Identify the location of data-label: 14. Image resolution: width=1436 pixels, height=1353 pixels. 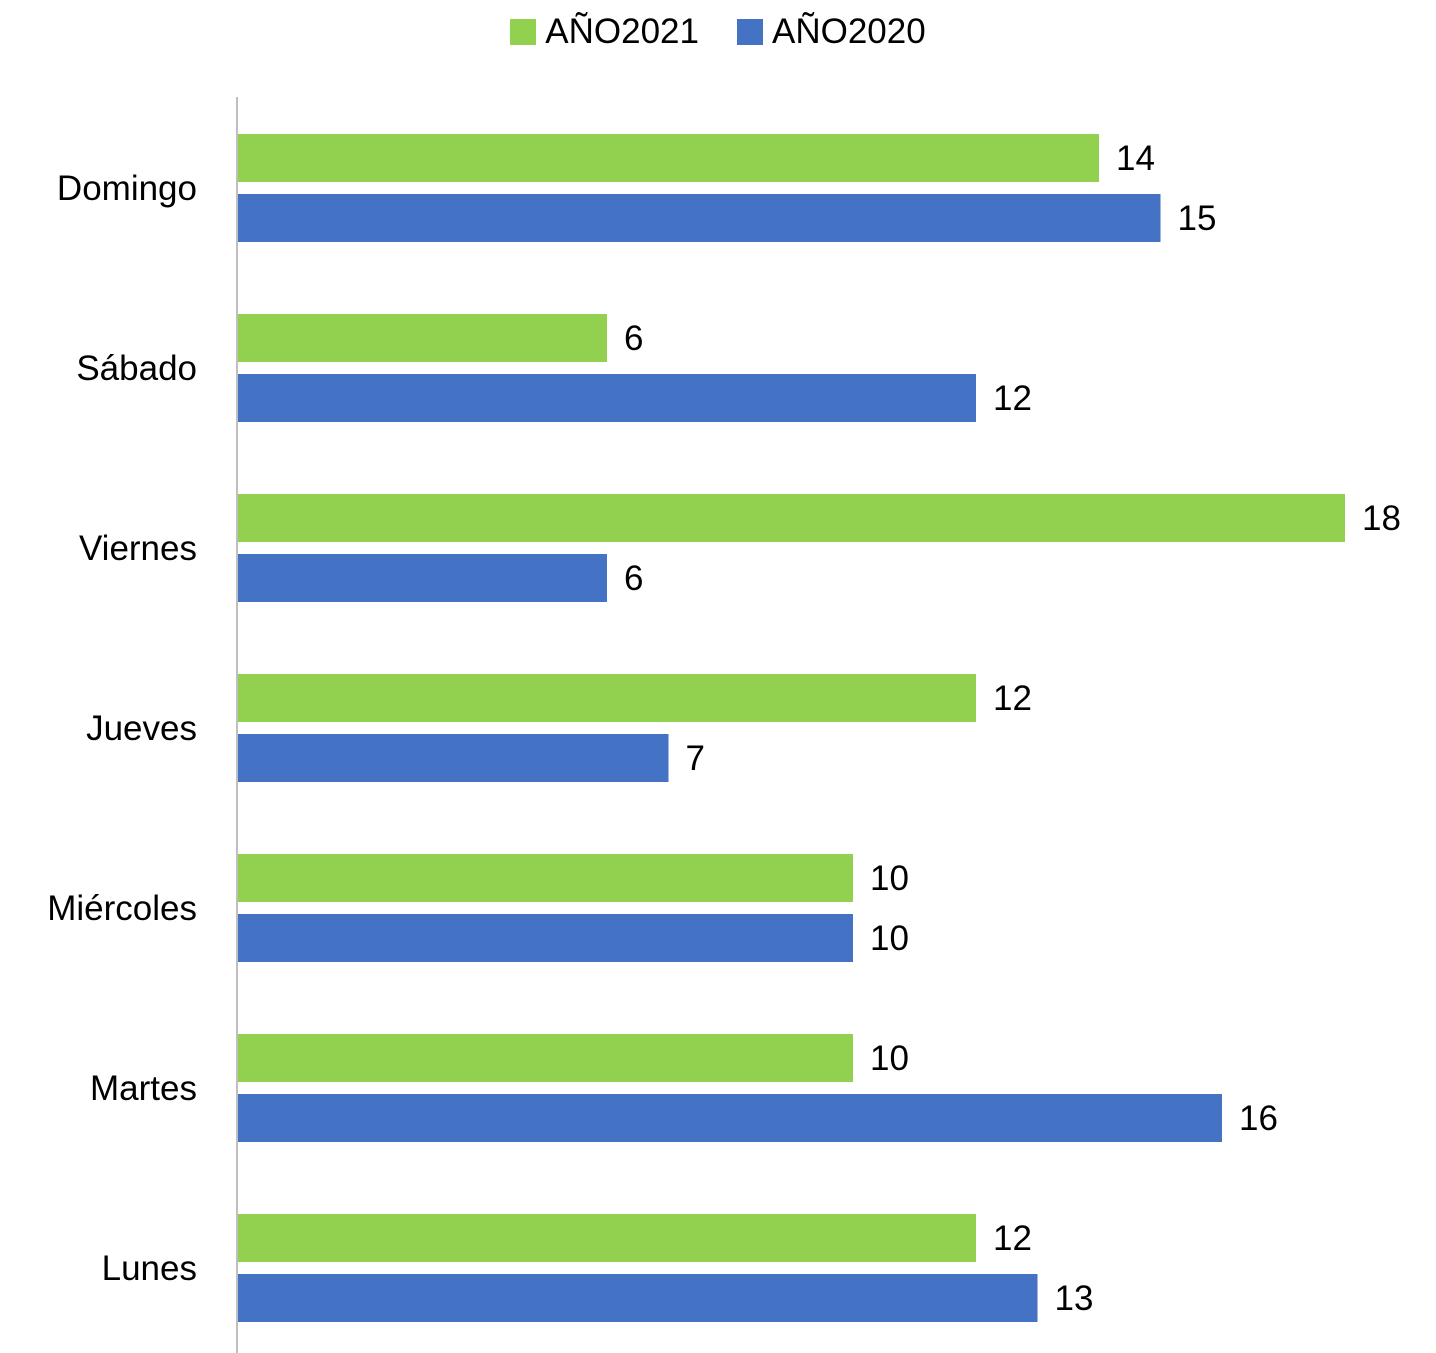
(1135, 158).